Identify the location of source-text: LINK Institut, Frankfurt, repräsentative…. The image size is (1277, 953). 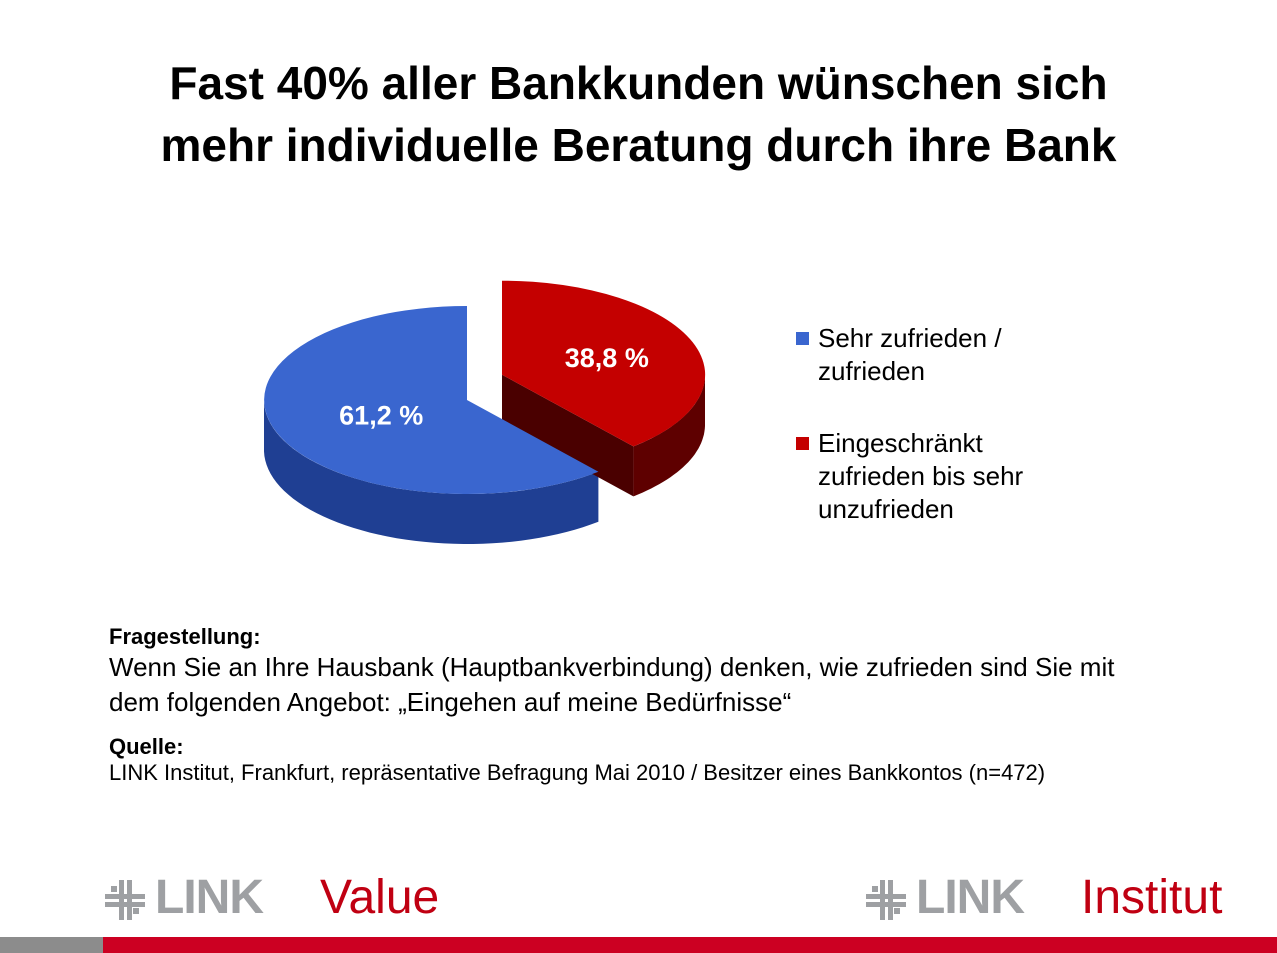
(577, 772).